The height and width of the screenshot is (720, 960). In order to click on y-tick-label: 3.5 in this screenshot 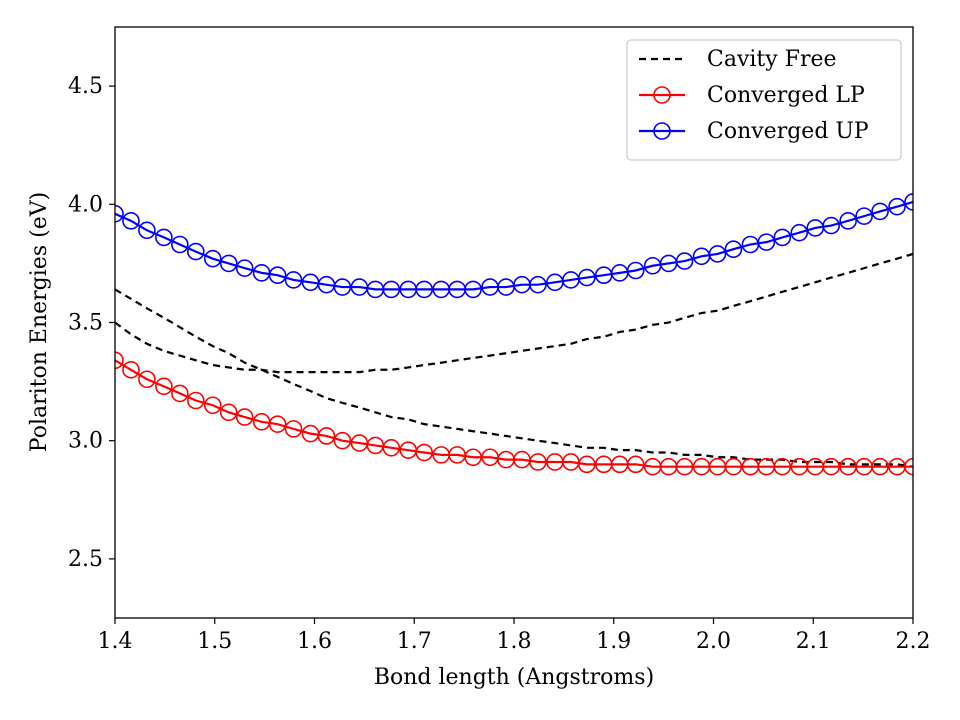, I will do `click(85, 323)`.